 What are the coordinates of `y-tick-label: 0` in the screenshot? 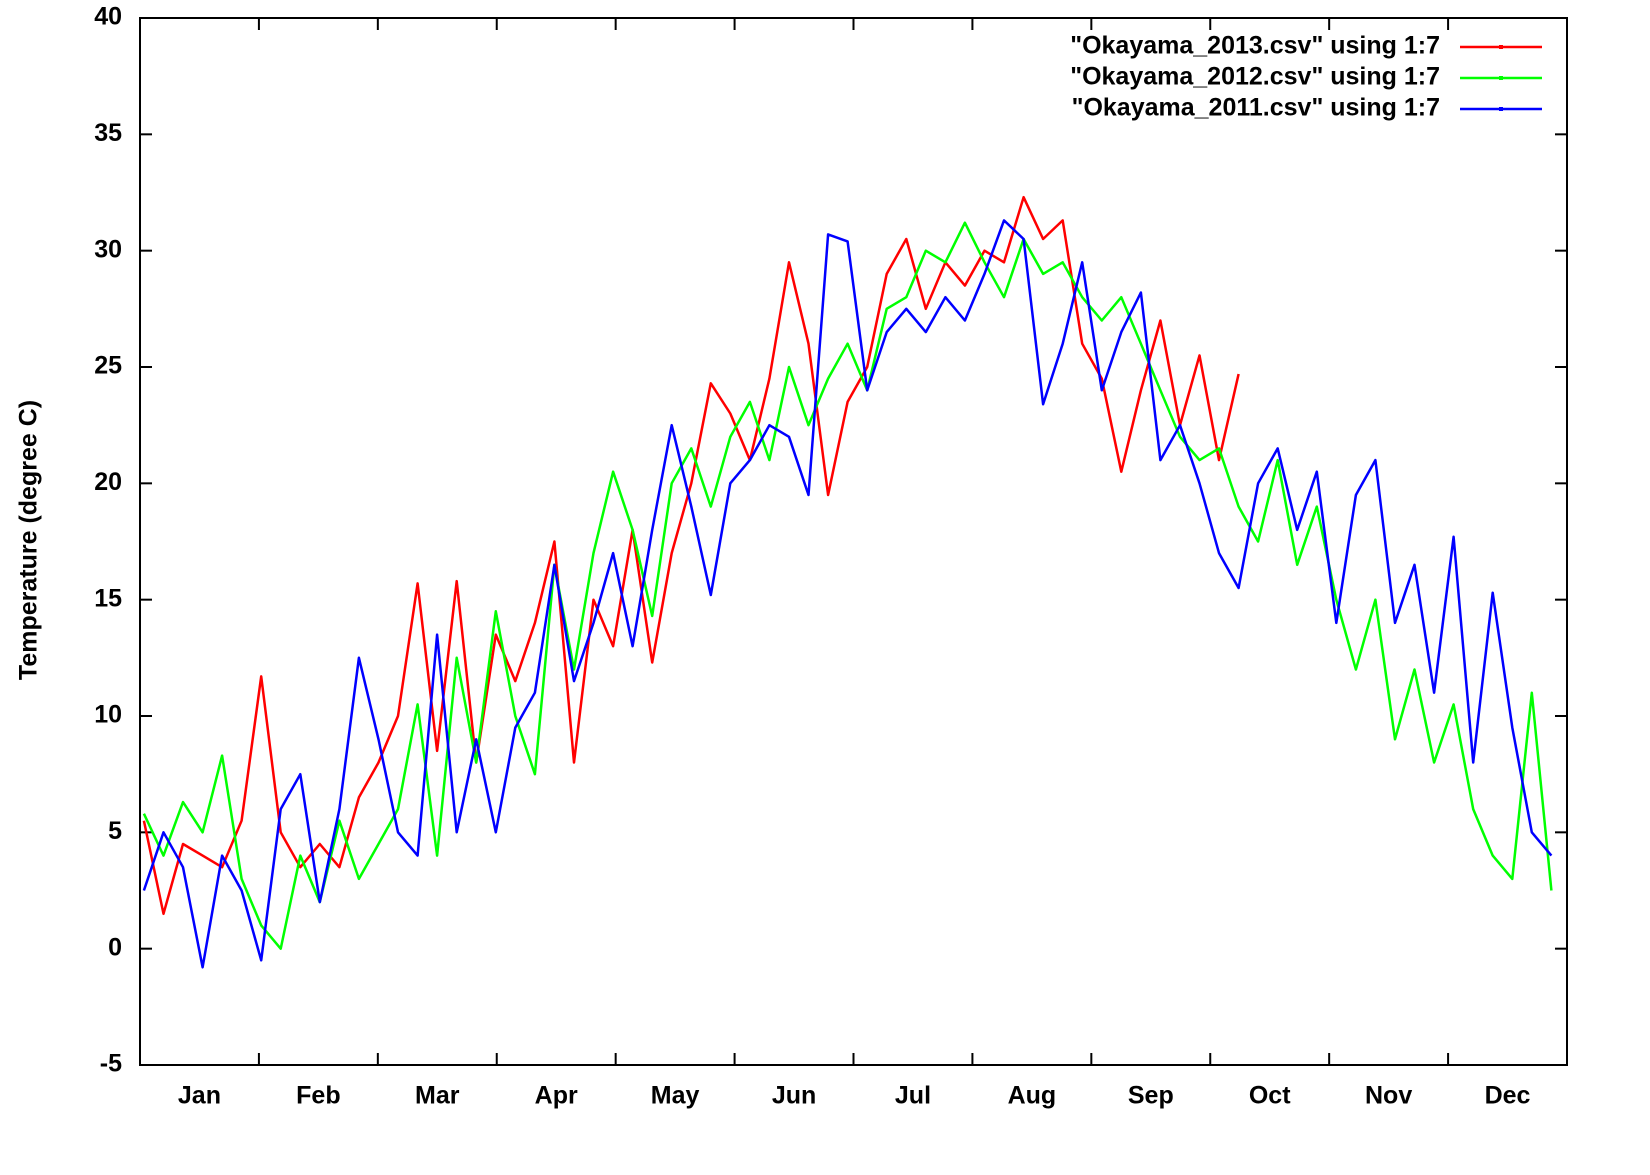 It's located at (115, 947).